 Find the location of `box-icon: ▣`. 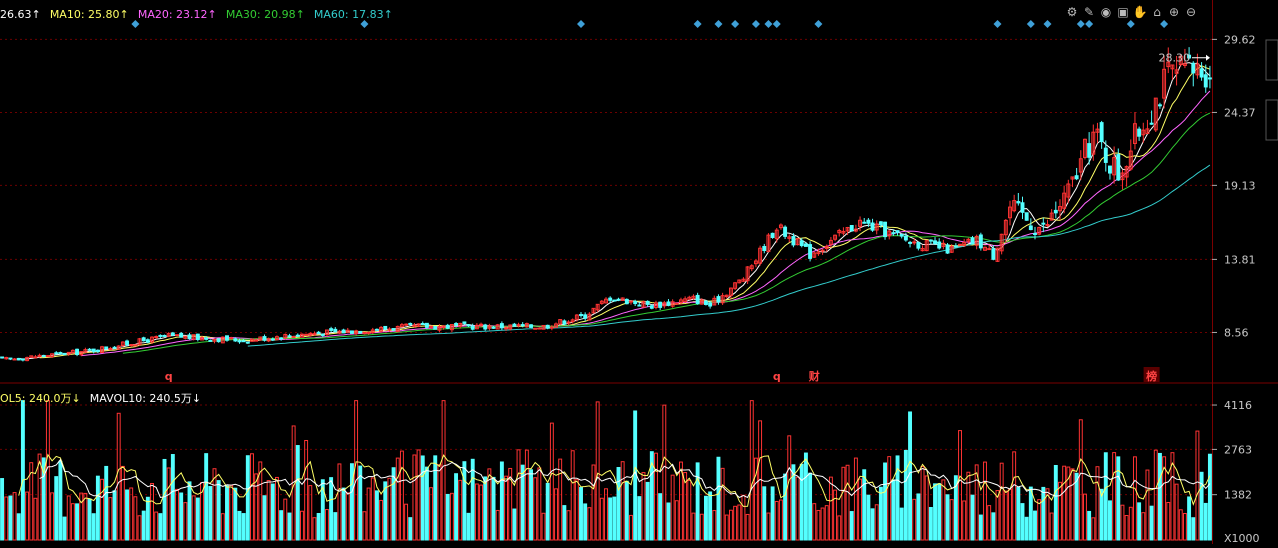

box-icon: ▣ is located at coordinates (1123, 12).